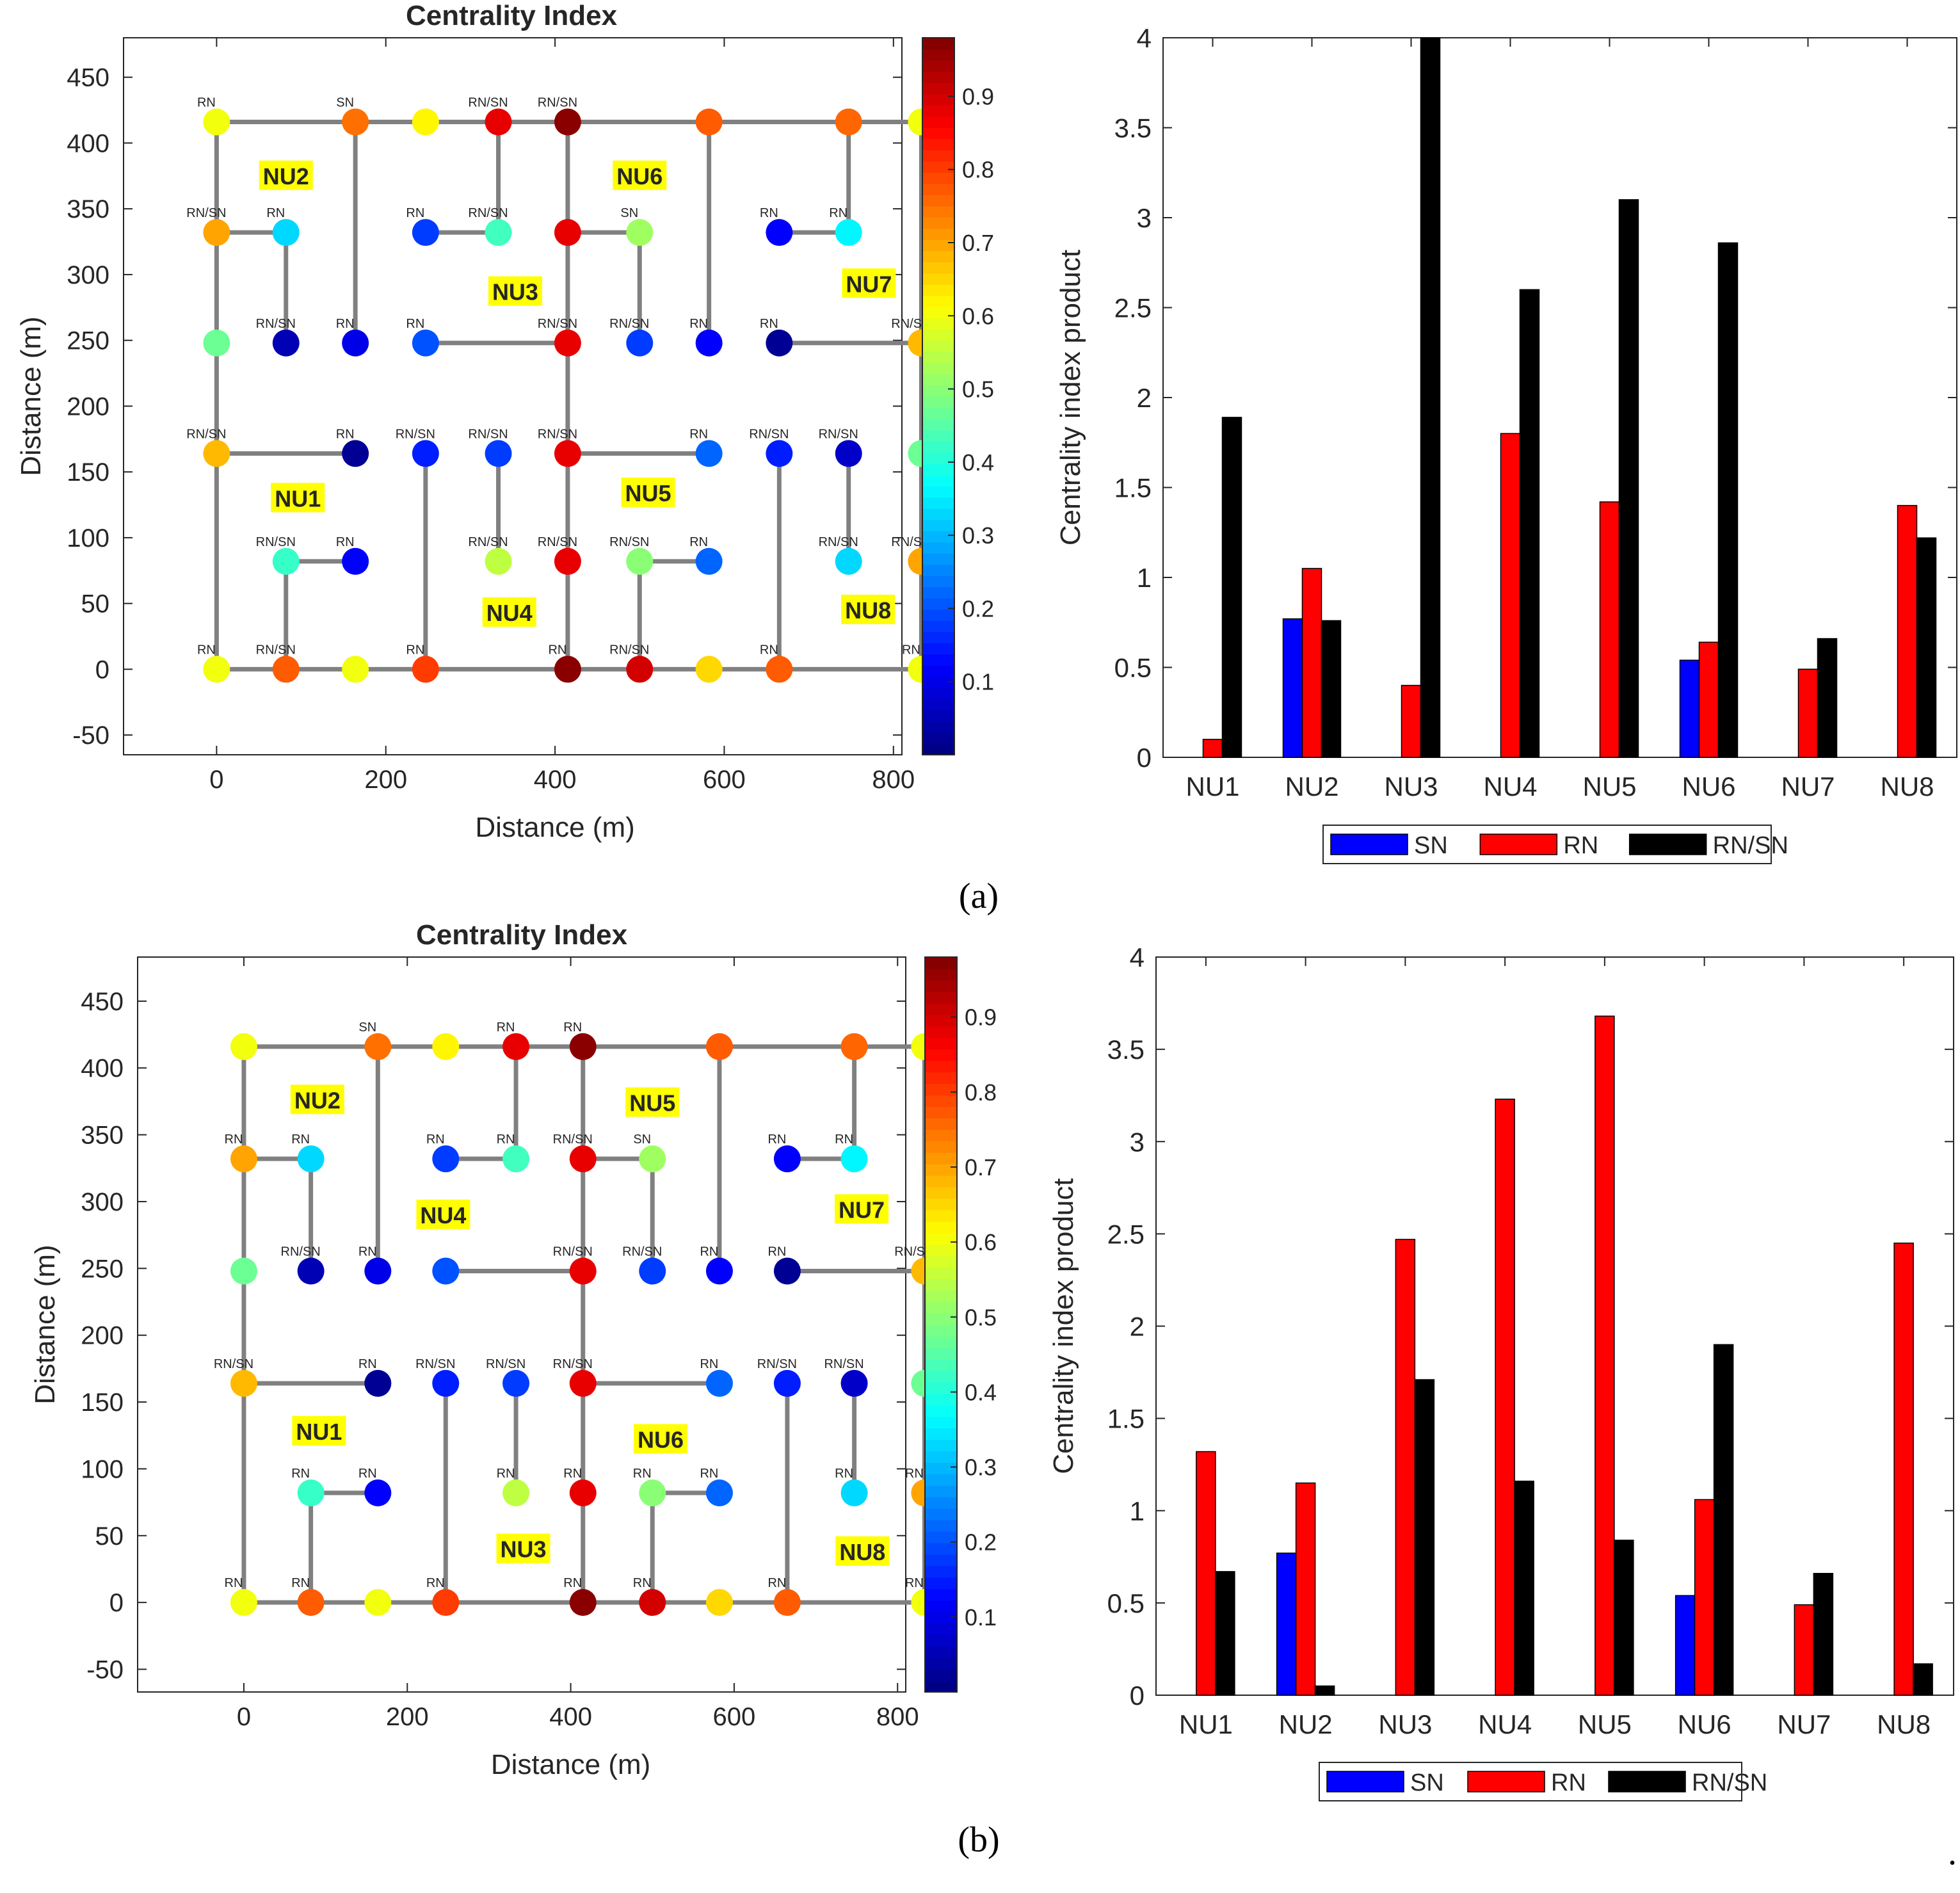 The width and height of the screenshot is (1960, 1893). I want to click on legend-swatch, so click(1369, 844).